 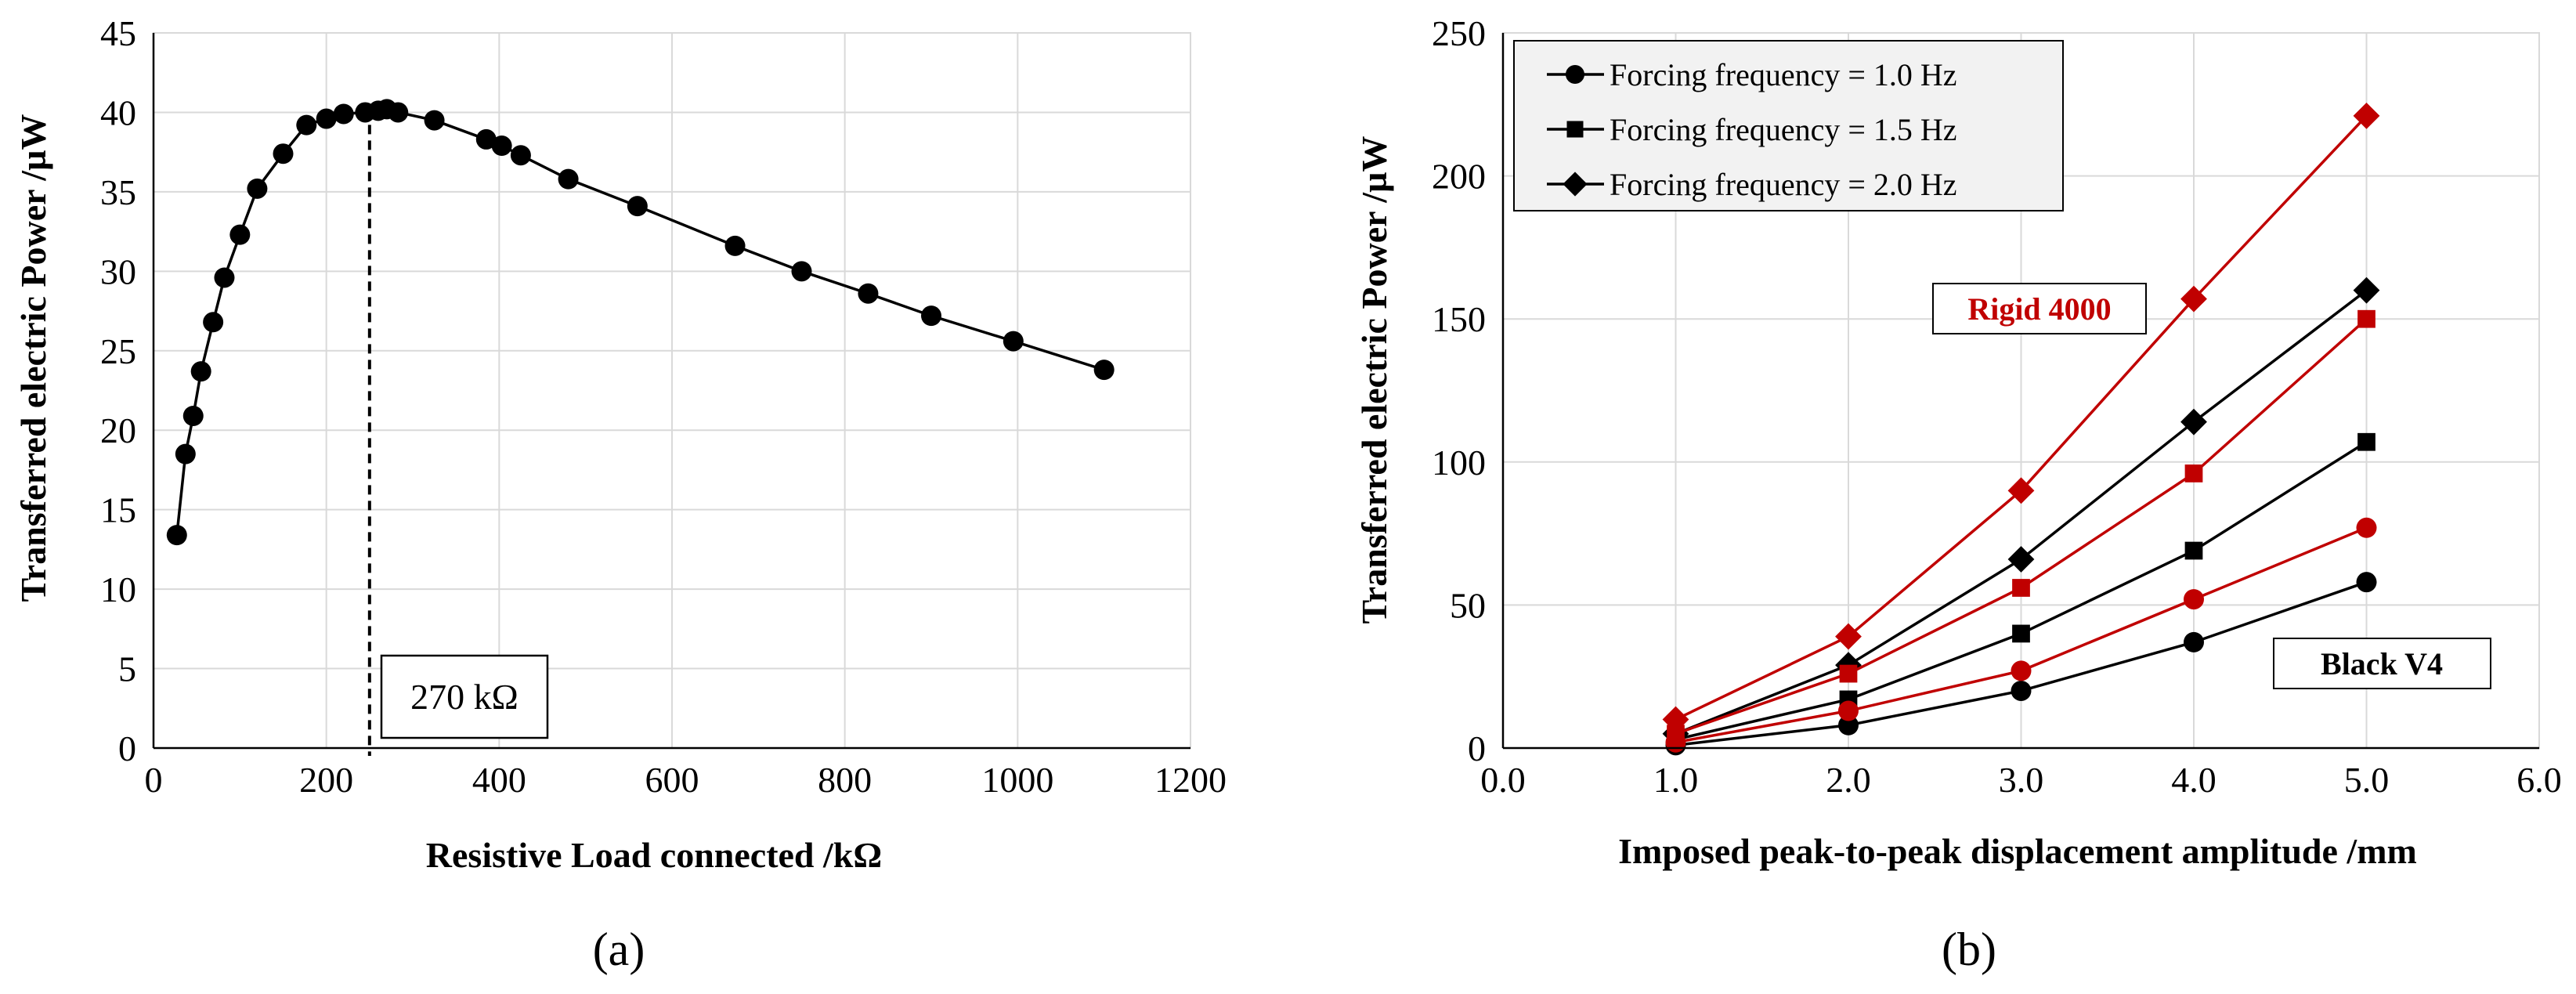 I want to click on panel-label-b: (b), so click(x=1969, y=949).